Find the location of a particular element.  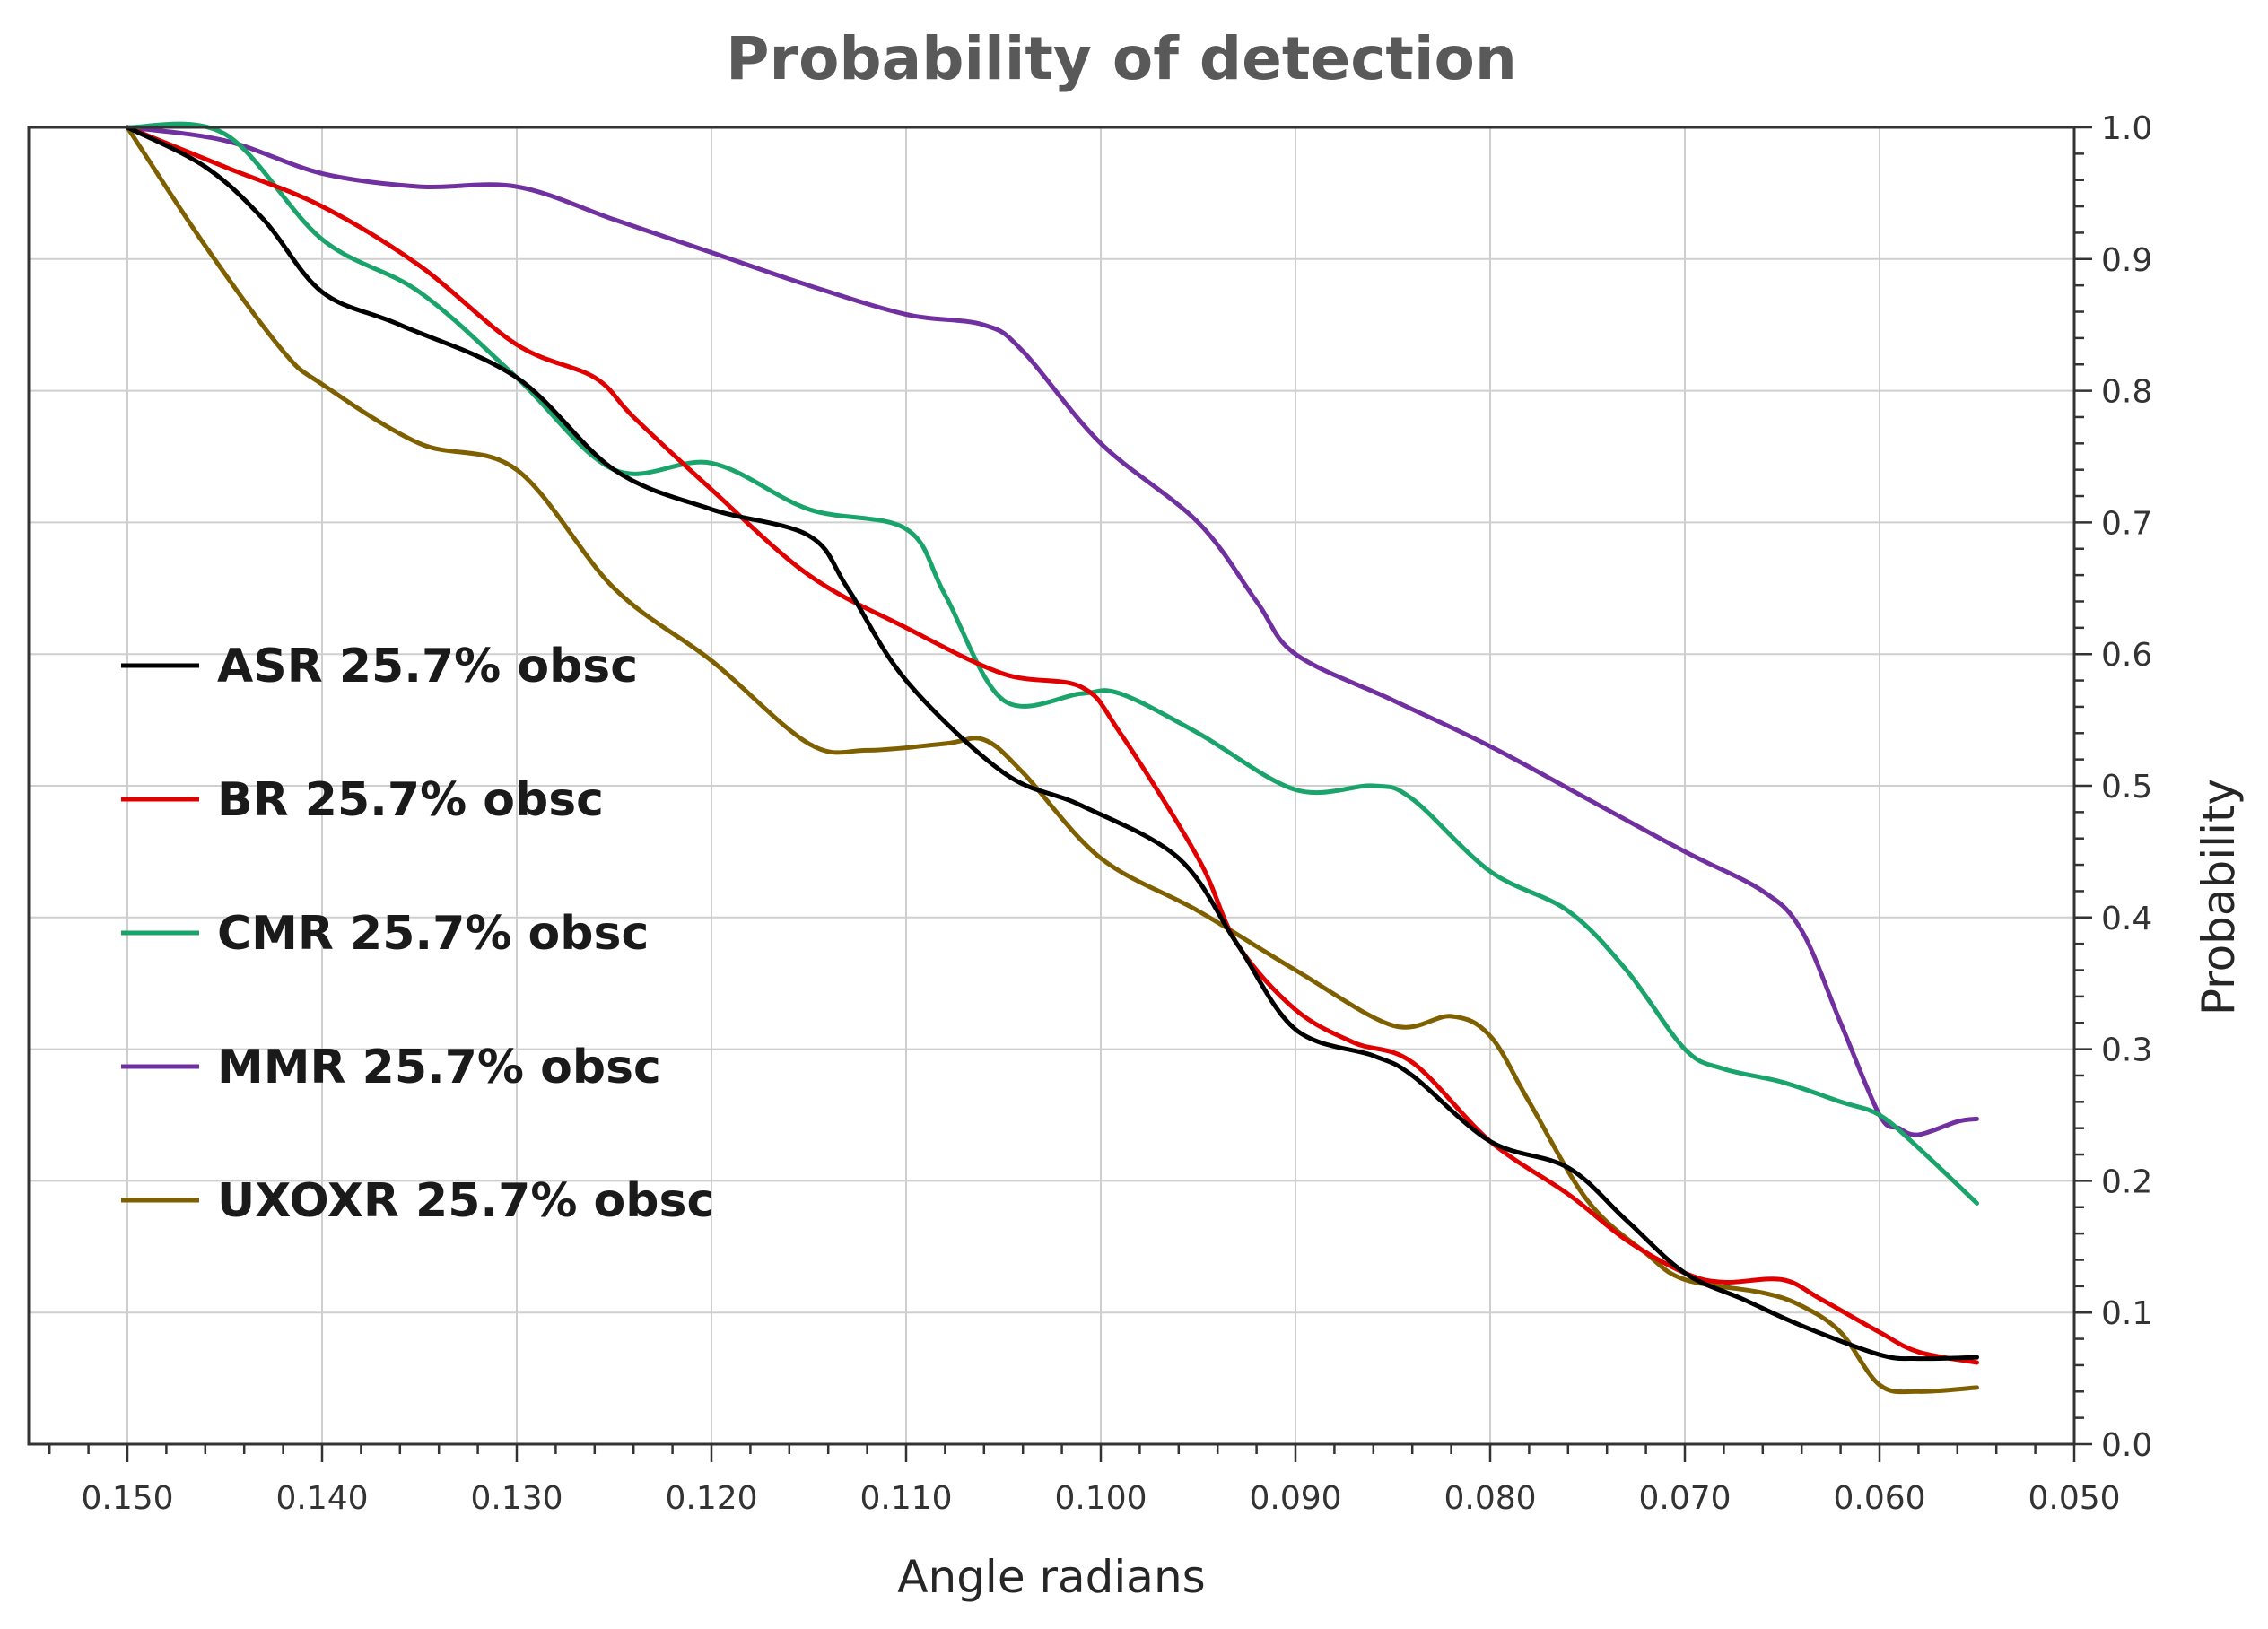

y-axis-ticks: 0.0 0.1 0.2 0.3 0.4 0.5 0.6 0.7 0.8 0.9 1.0 is located at coordinates (2113, 787).